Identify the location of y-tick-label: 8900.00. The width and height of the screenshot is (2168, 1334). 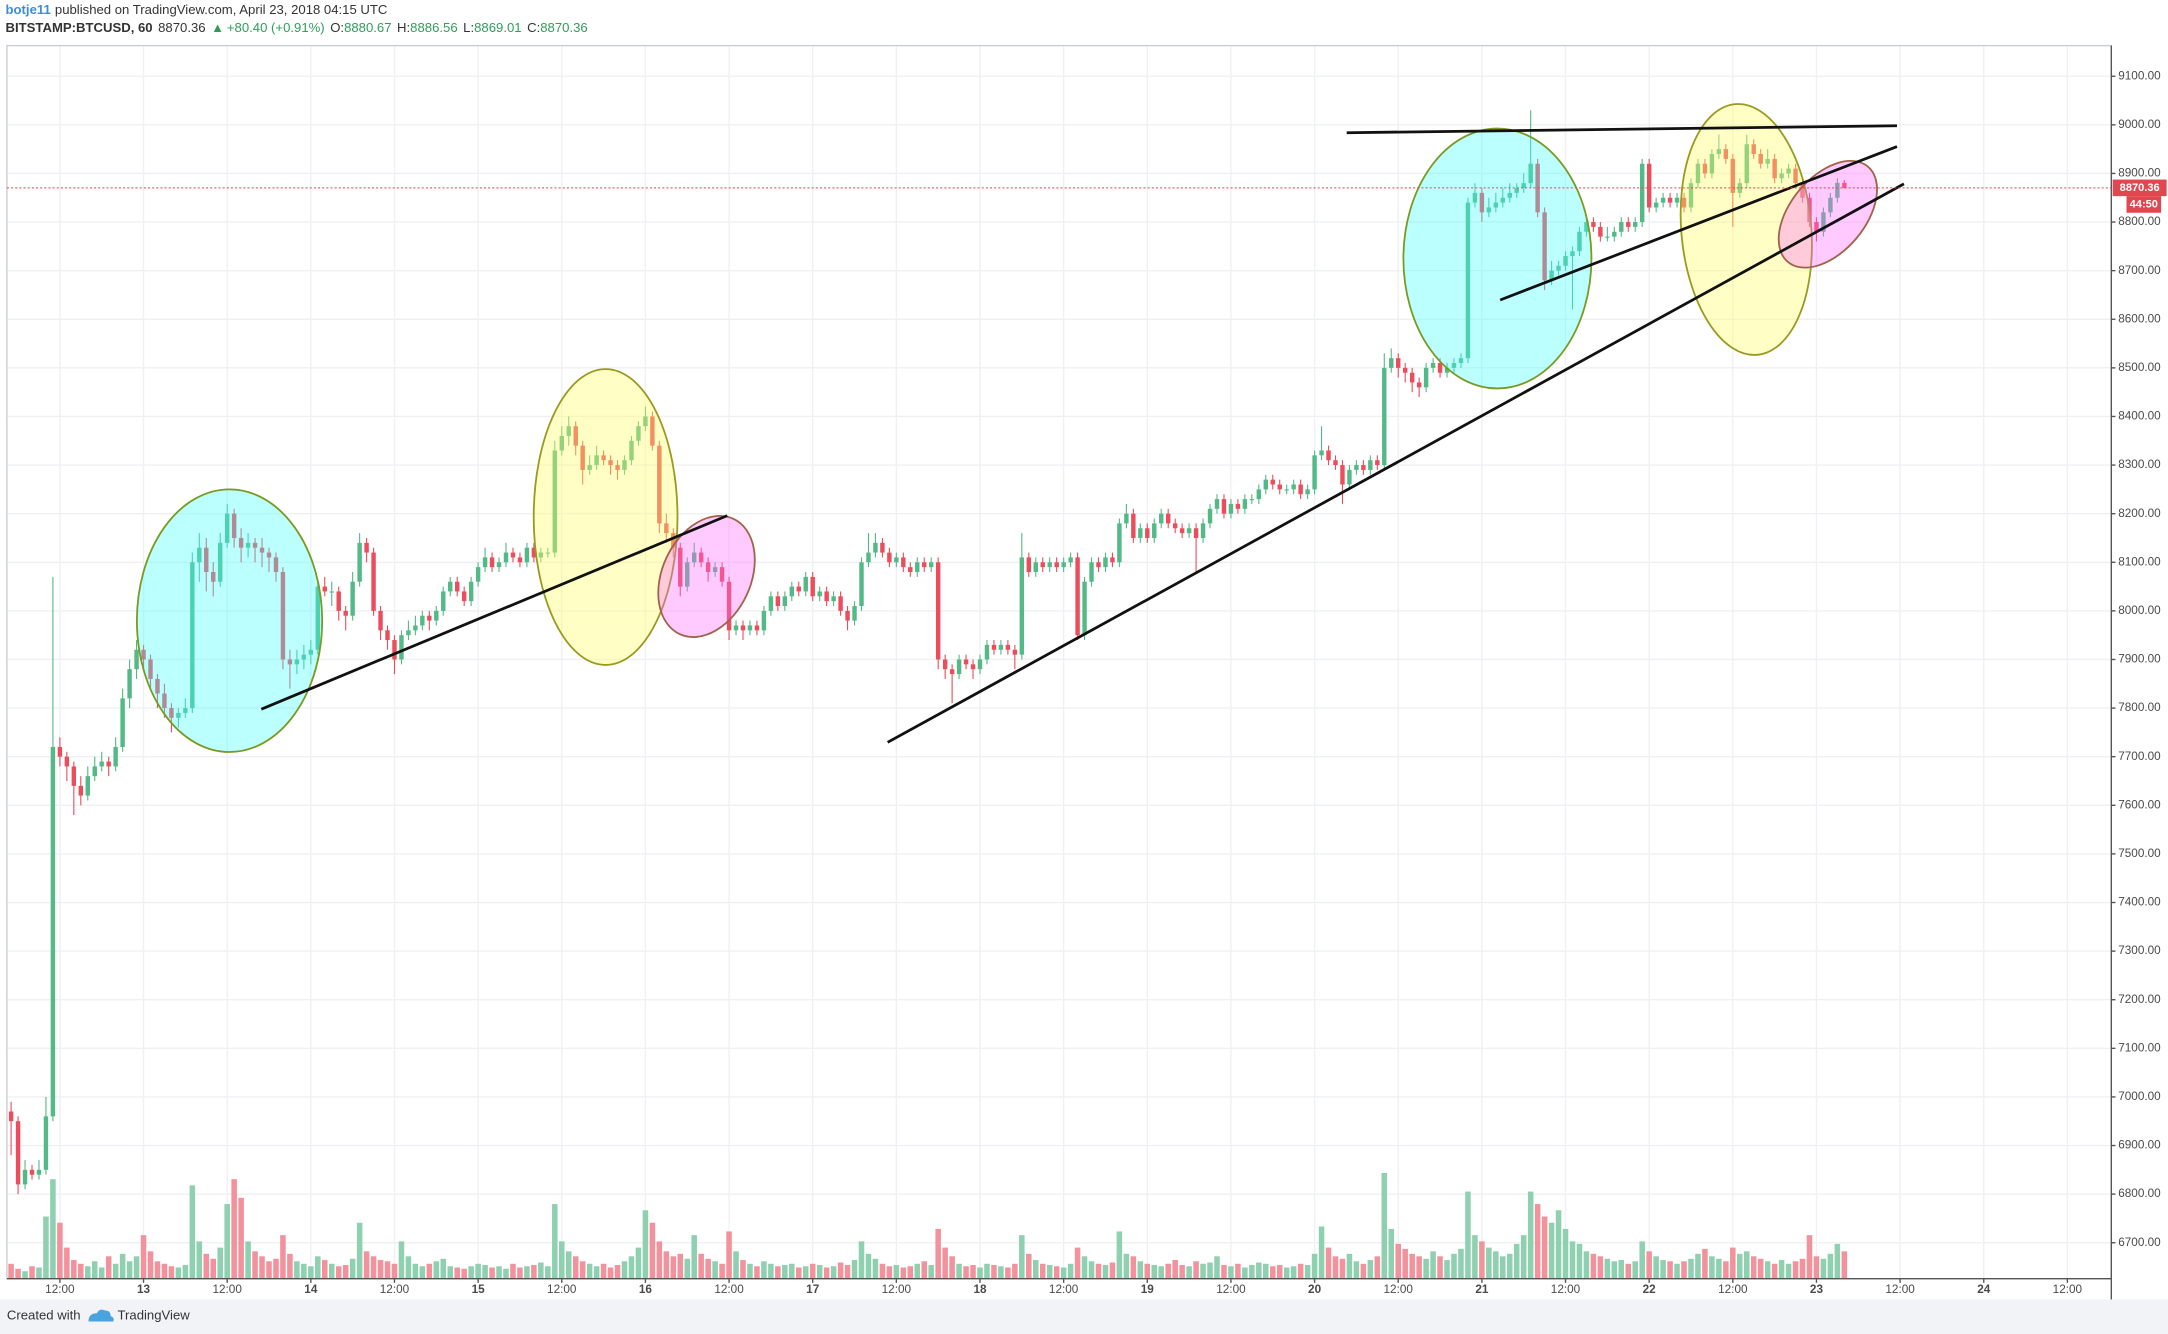
(2139, 173).